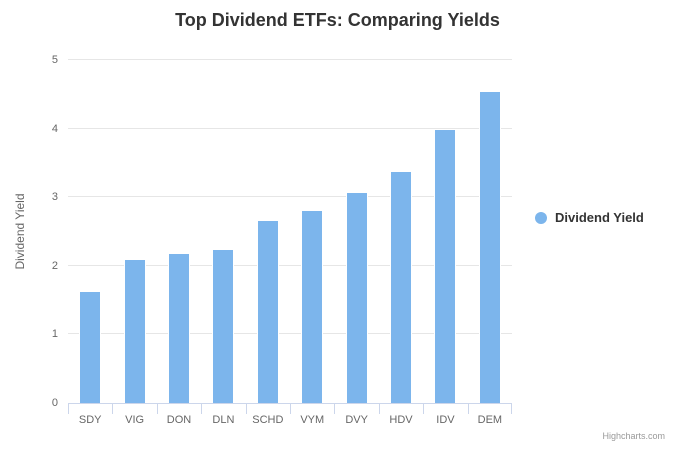 This screenshot has height=450, width=675. I want to click on bar-vym, so click(312, 306).